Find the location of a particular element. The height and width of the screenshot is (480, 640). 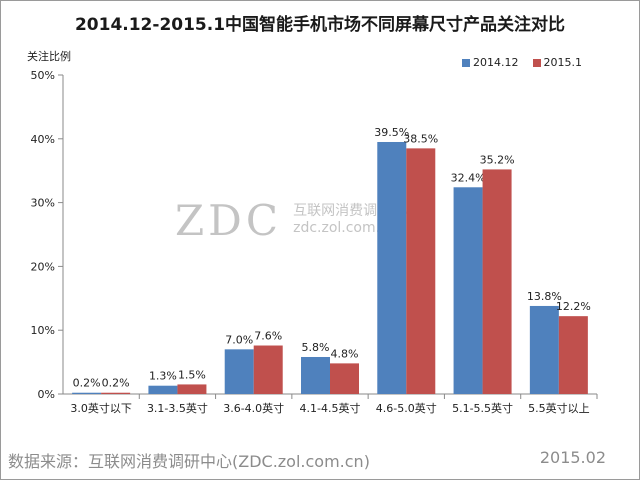

x-tick-label: 5.5英寸以上 is located at coordinates (559, 408).